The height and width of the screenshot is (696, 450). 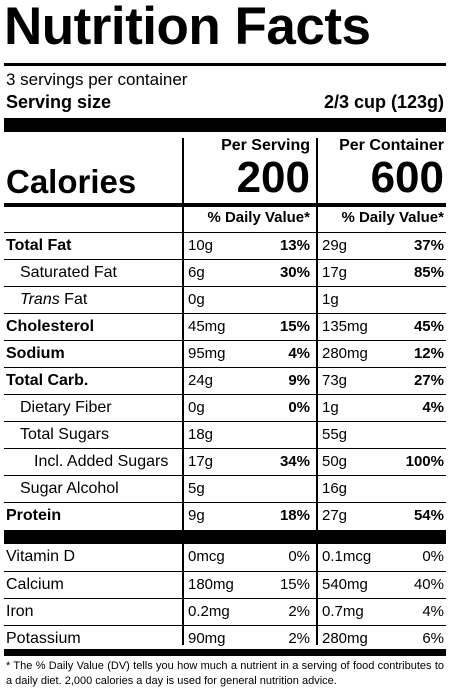 What do you see at coordinates (335, 245) in the screenshot?
I see `container-amount: 29g` at bounding box center [335, 245].